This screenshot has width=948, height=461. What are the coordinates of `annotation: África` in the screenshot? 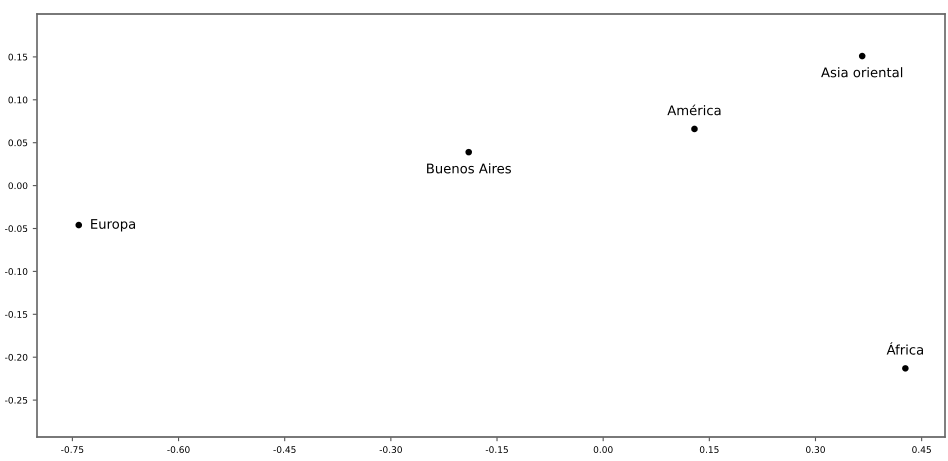 It's located at (904, 348).